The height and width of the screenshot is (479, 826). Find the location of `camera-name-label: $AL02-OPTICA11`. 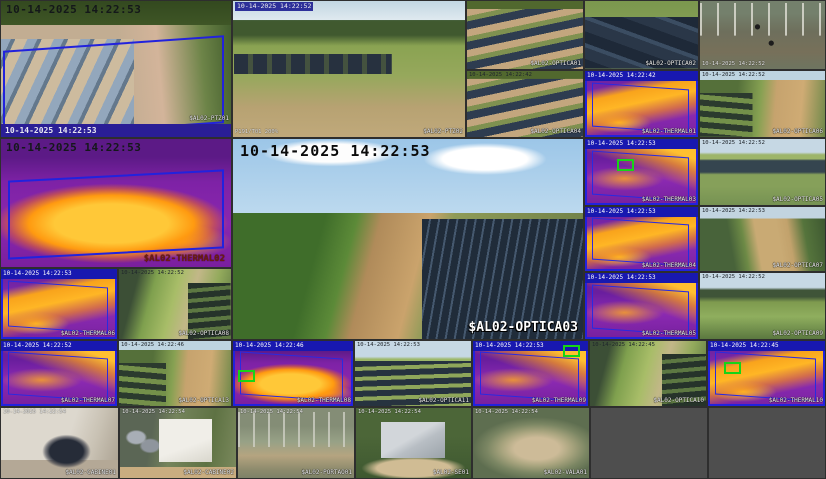

camera-name-label: $AL02-OPTICA11 is located at coordinates (443, 400).